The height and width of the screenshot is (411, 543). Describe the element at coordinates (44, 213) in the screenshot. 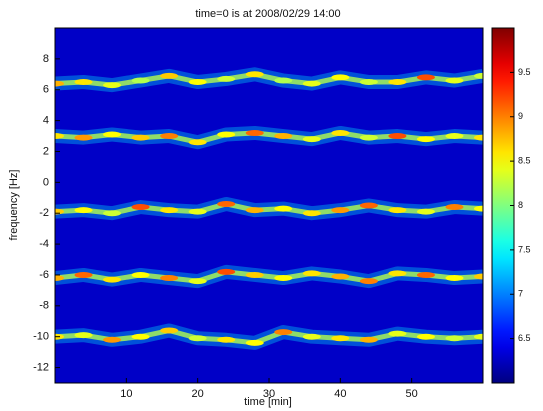

I see `y-tick-label: -2` at that location.